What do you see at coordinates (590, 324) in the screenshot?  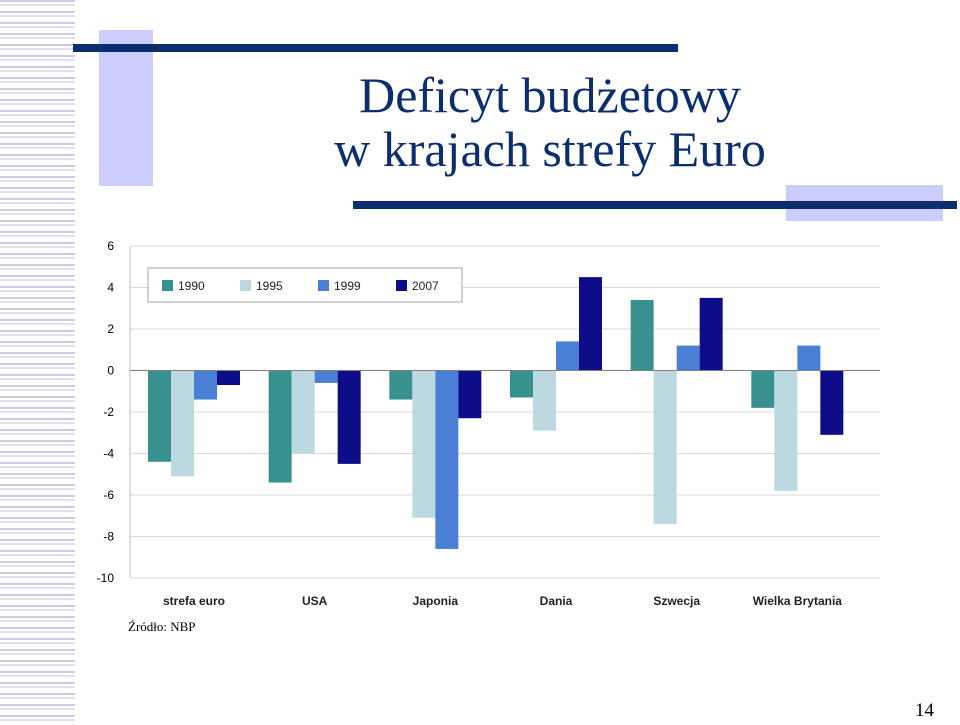 I see `bar-2007-dania` at bounding box center [590, 324].